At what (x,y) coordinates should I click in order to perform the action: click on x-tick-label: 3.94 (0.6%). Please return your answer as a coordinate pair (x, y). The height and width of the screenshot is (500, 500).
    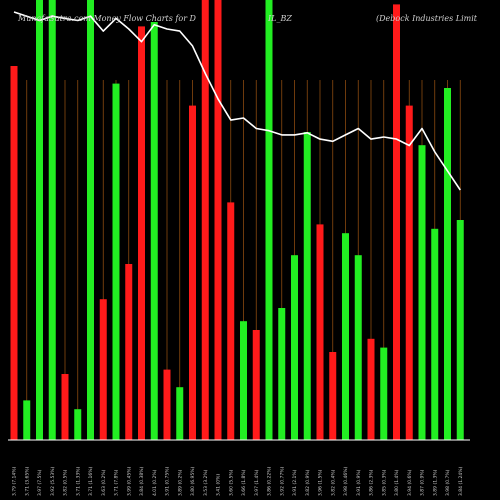
    Looking at the image, I should click on (410, 482).